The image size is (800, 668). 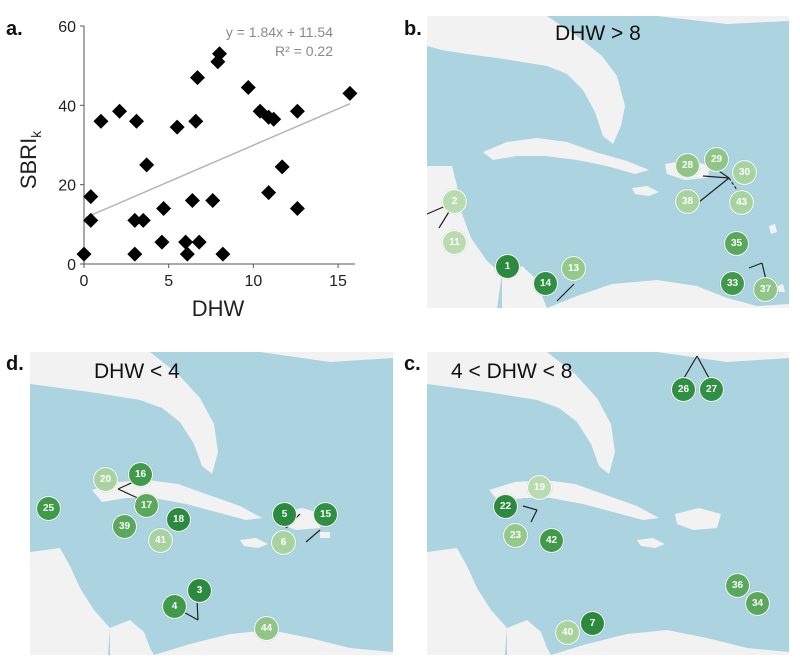 What do you see at coordinates (683, 389) in the screenshot?
I see `site-marker: 26` at bounding box center [683, 389].